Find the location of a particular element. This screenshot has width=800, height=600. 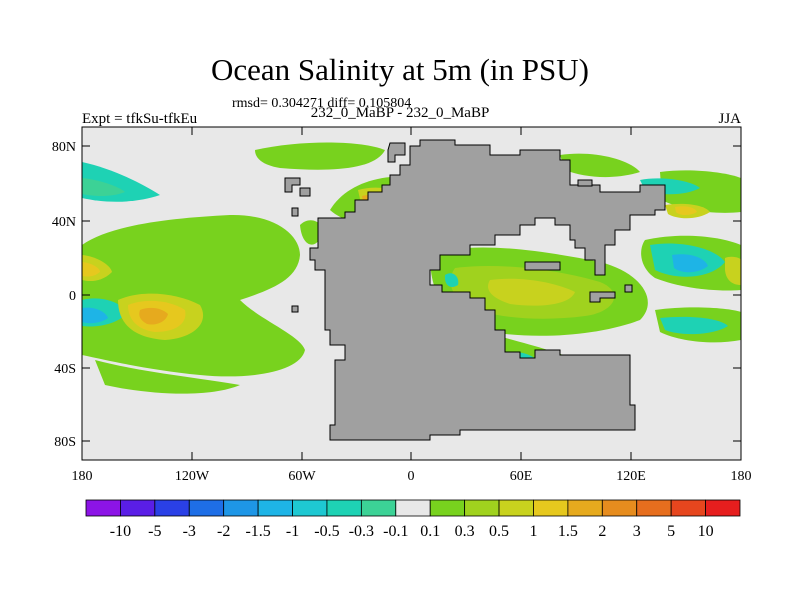

atlantic-green-east is located at coordinates (311, 232).